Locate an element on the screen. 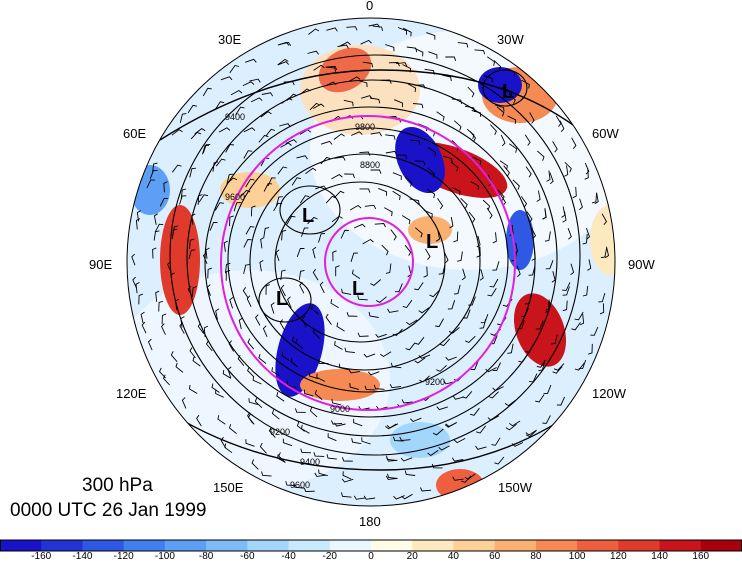 The width and height of the screenshot is (742, 562). lon-label-150e: 150E is located at coordinates (228, 487).